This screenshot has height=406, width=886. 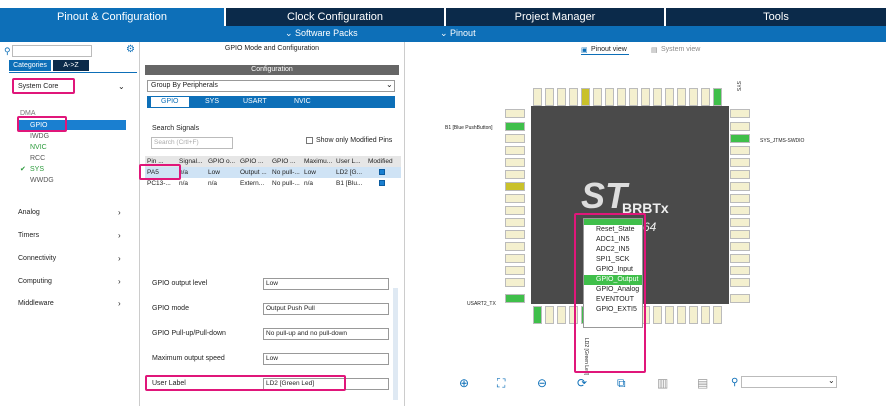 I want to click on show-modified-label: Show only Modified Pins, so click(x=354, y=140).